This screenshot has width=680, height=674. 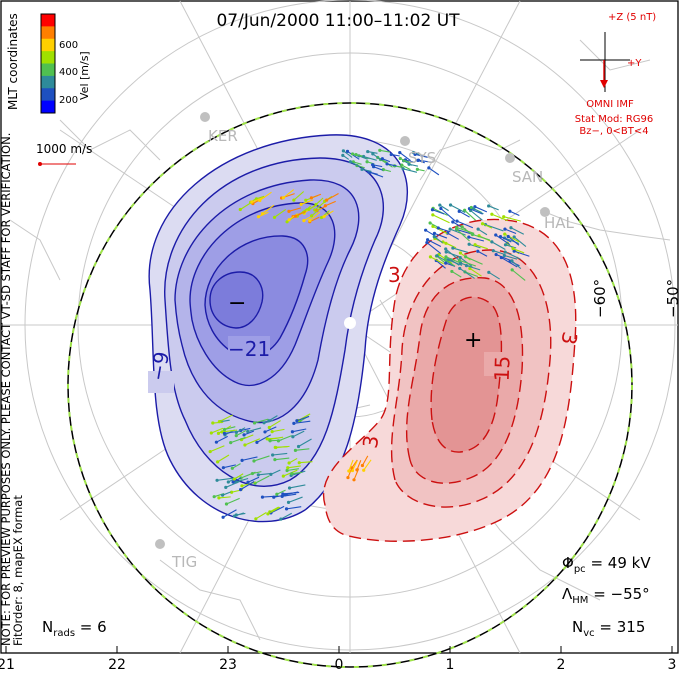 What do you see at coordinates (390, 163) in the screenshot?
I see `vector-cluster-sys` at bounding box center [390, 163].